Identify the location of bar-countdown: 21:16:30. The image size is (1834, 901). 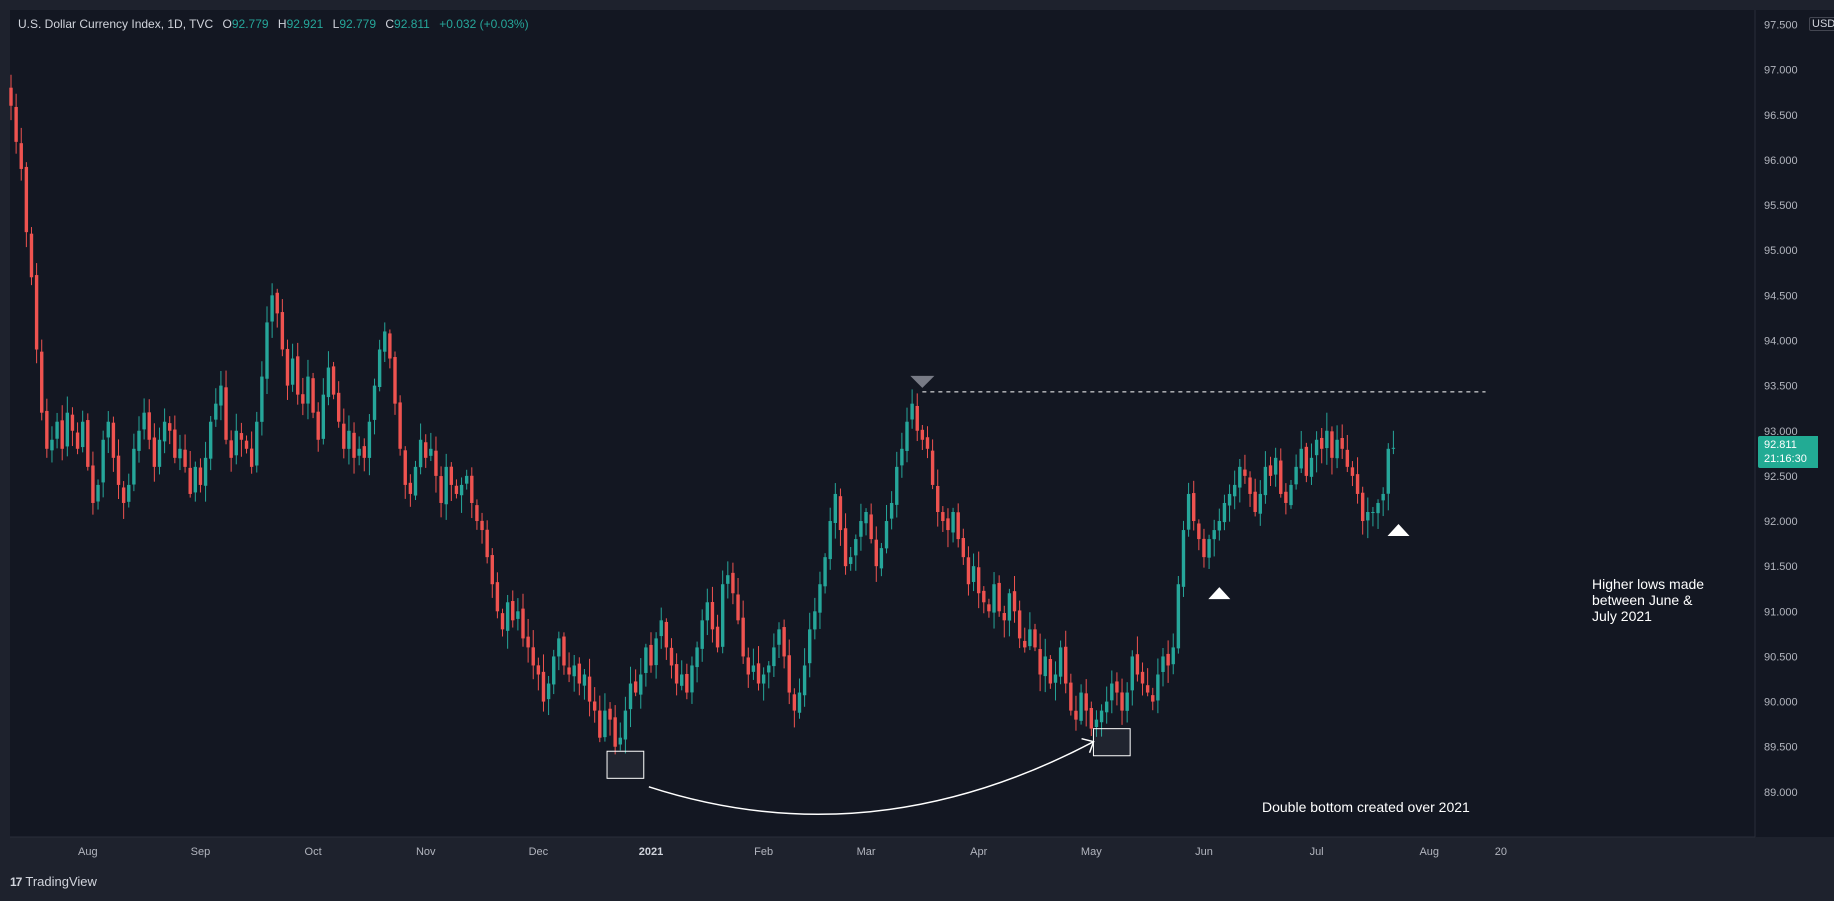
(1785, 459).